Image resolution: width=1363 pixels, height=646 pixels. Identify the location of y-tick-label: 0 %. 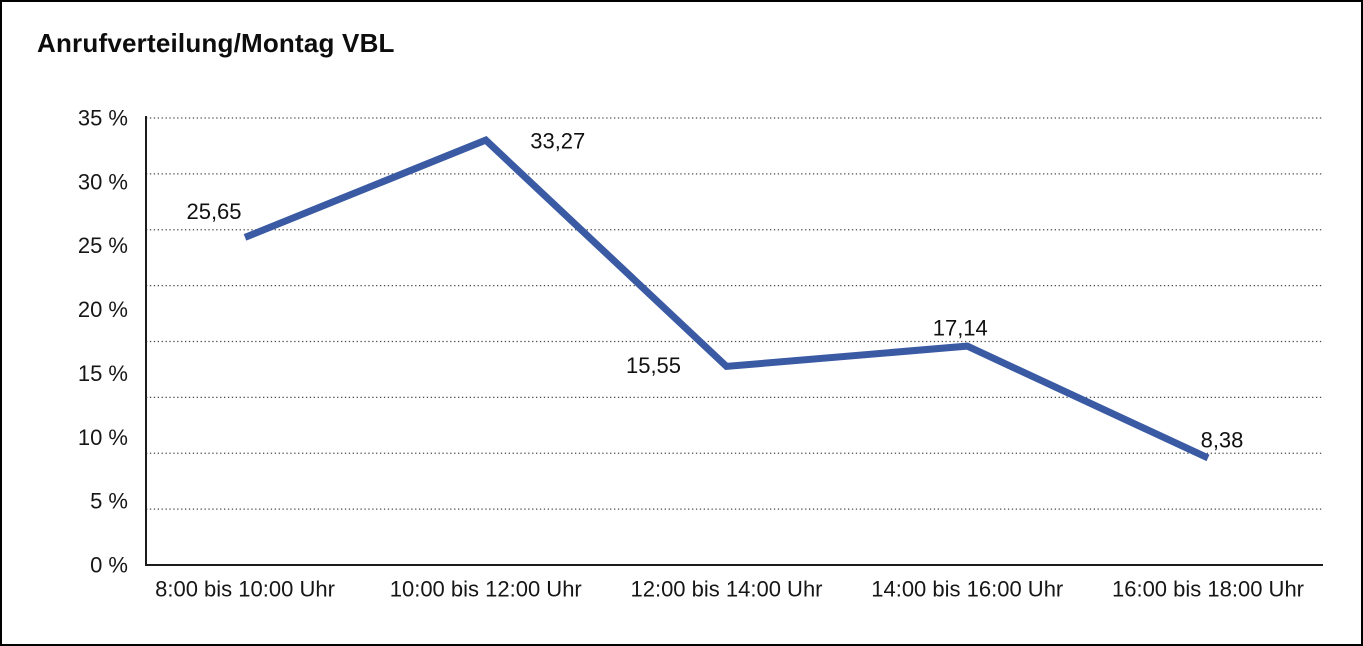
(109, 565).